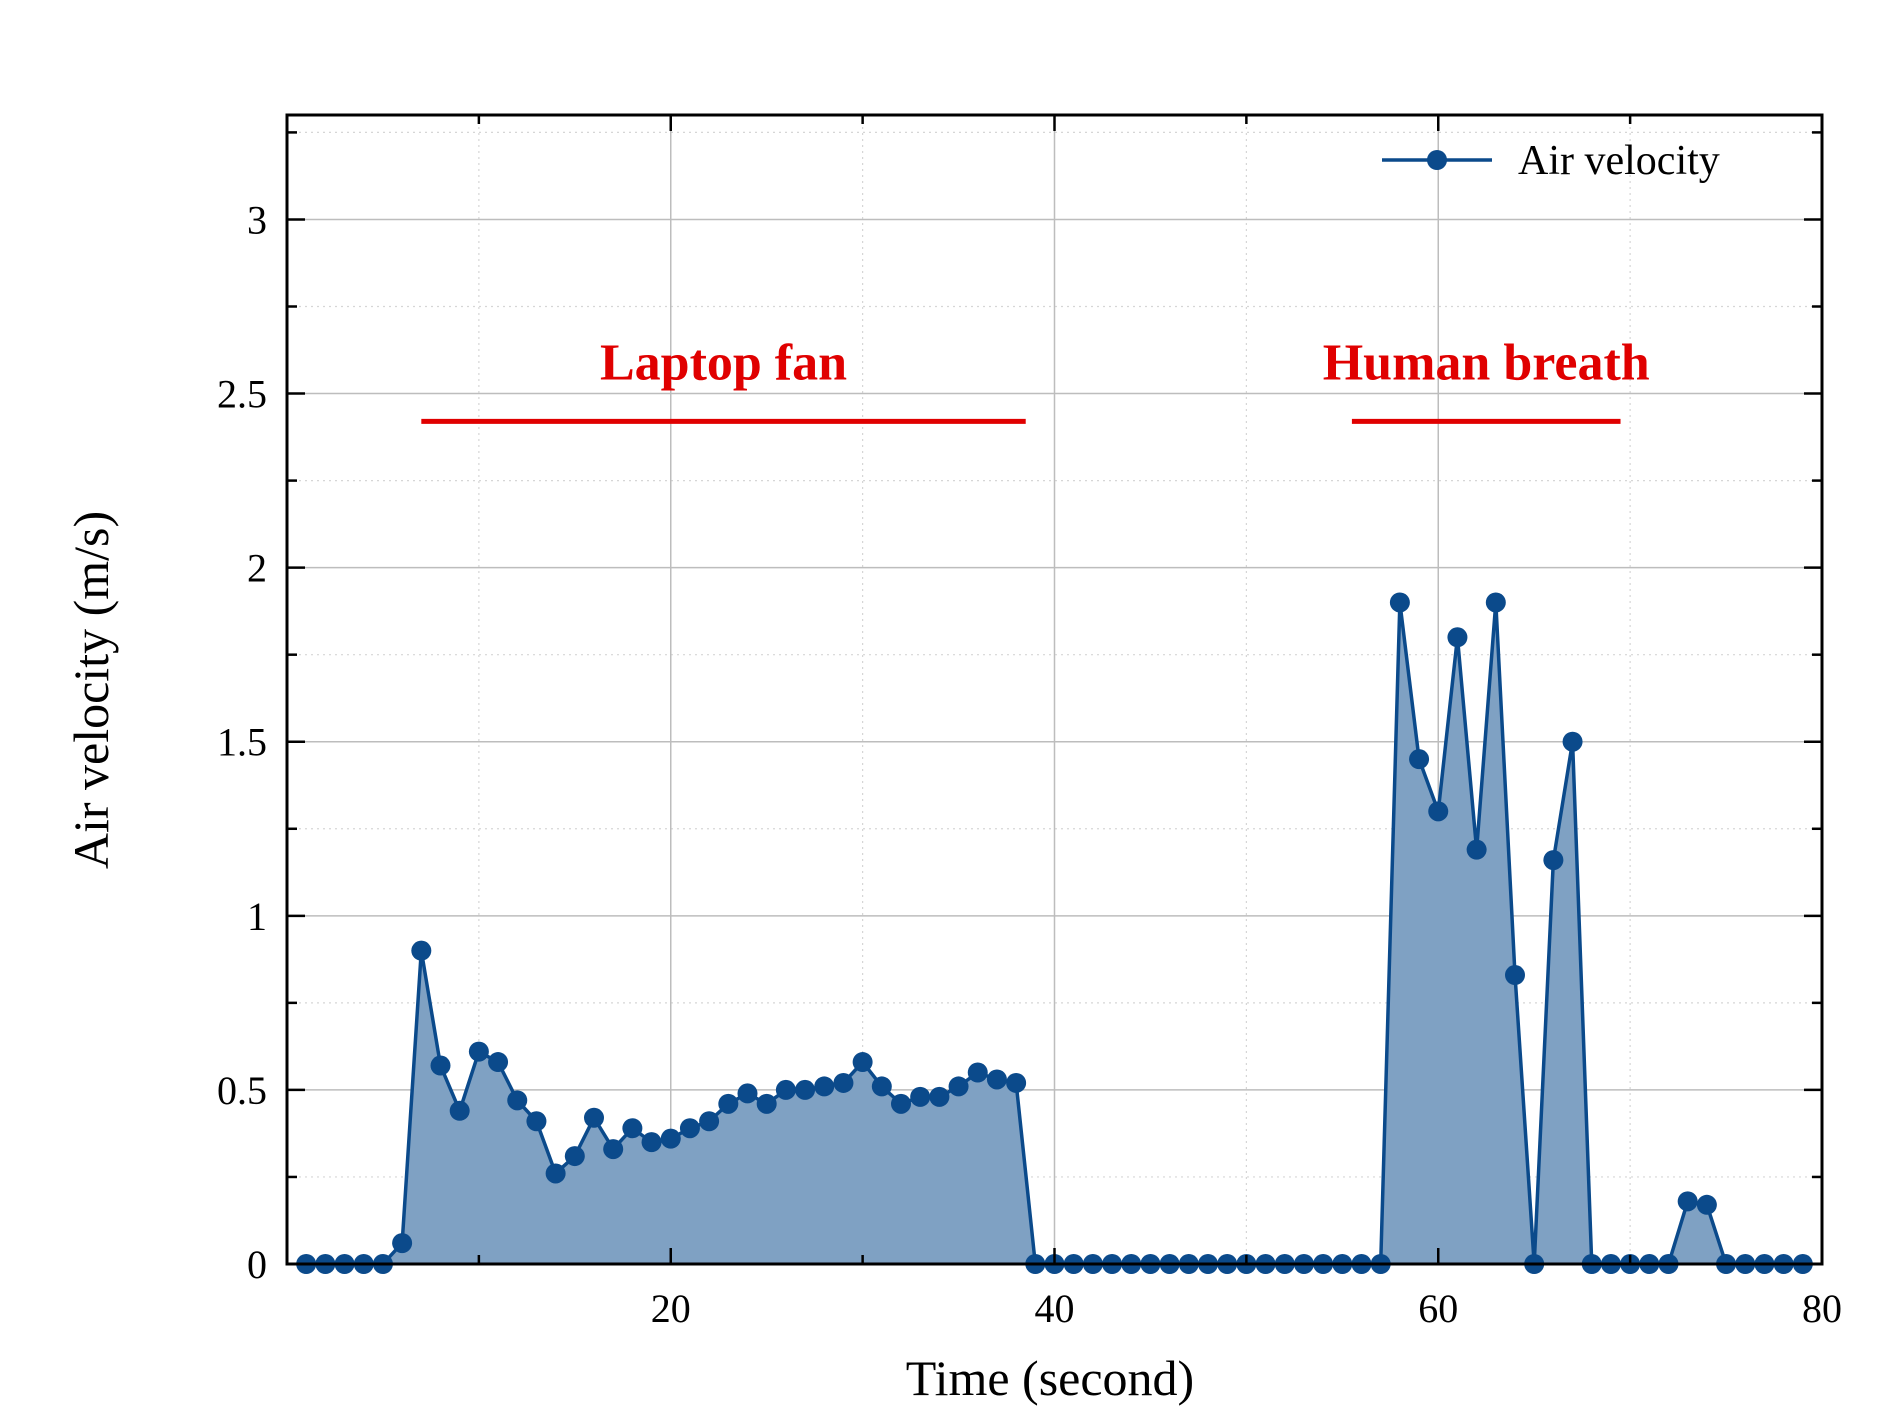  I want to click on x-axis-title: Time (second), so click(1050, 1378).